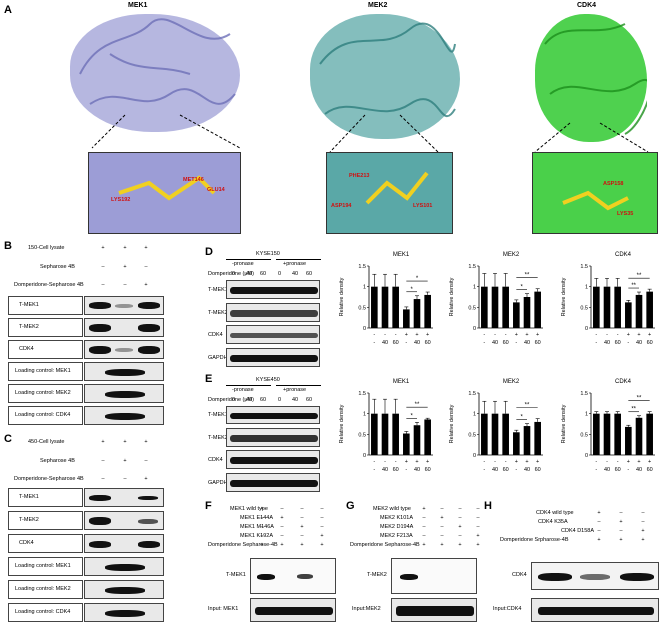  Describe the element at coordinates (451, 527) in the screenshot. I see `sign-grid: + – – – – + – – – – + – – – – + + + + +` at that location.